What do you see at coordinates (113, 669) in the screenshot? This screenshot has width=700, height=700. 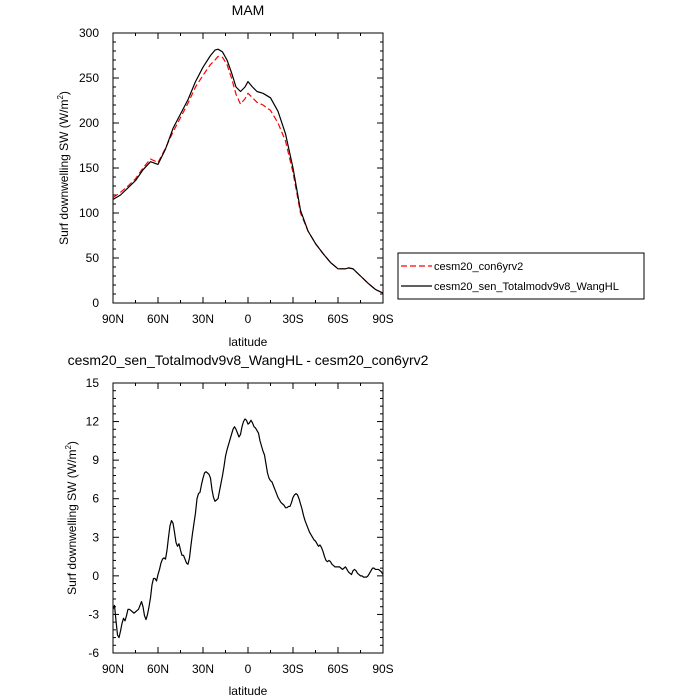 I see `bottom-chart-x-tick-label: 90N` at bounding box center [113, 669].